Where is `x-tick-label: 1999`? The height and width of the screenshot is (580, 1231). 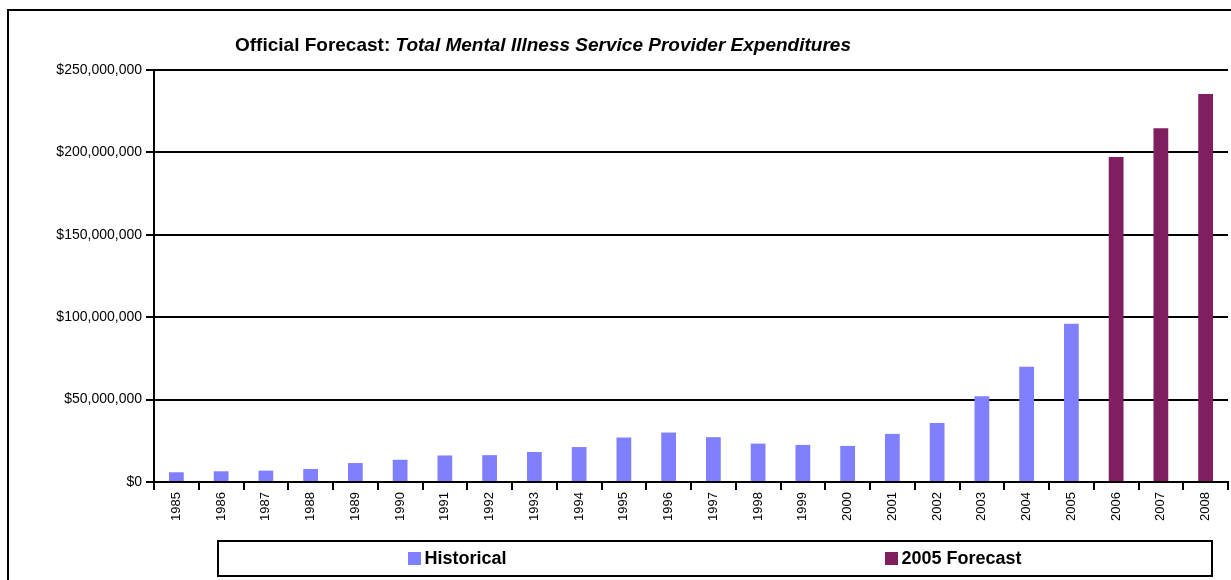 x-tick-label: 1999 is located at coordinates (802, 506).